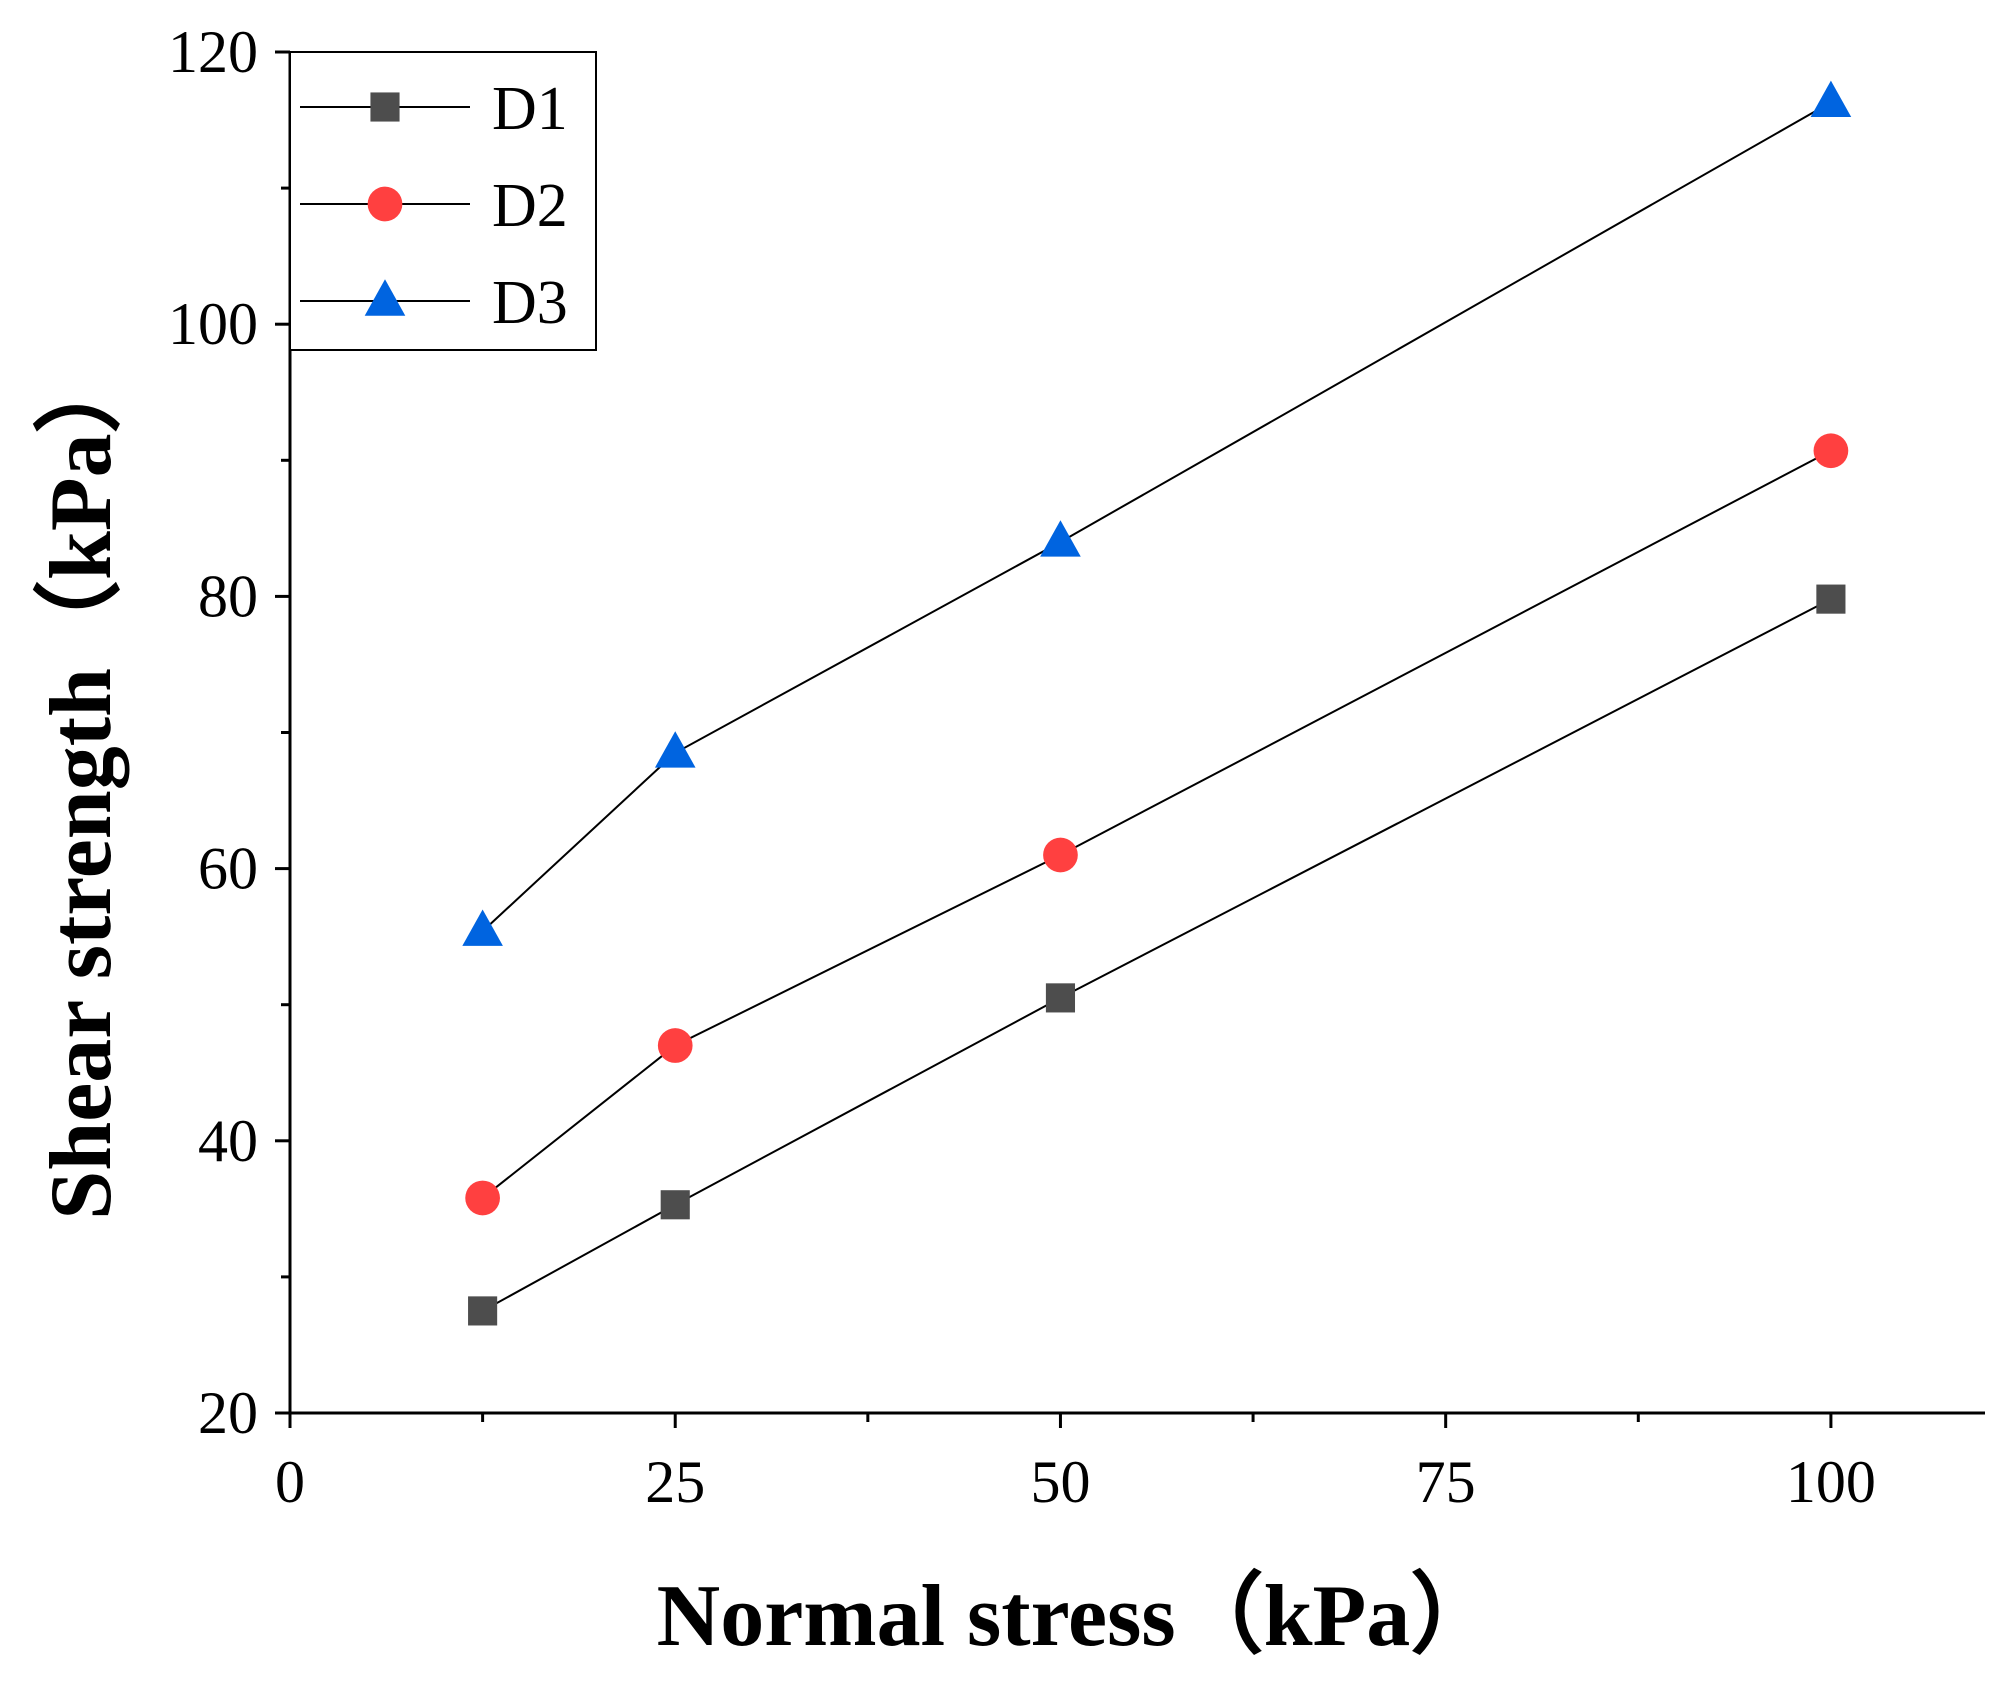 This screenshot has width=2015, height=1689. I want to click on x-tick-label: 75, so click(1446, 1482).